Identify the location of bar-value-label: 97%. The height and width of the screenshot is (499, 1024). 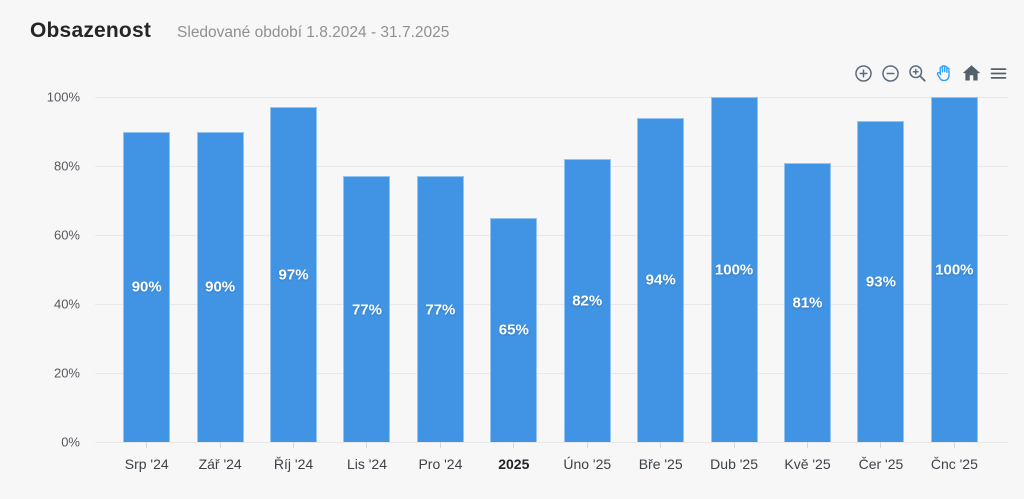
(293, 275).